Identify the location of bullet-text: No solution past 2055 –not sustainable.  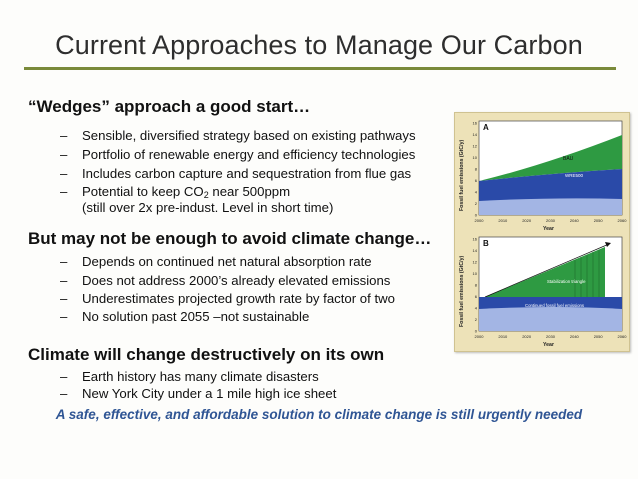
(196, 316).